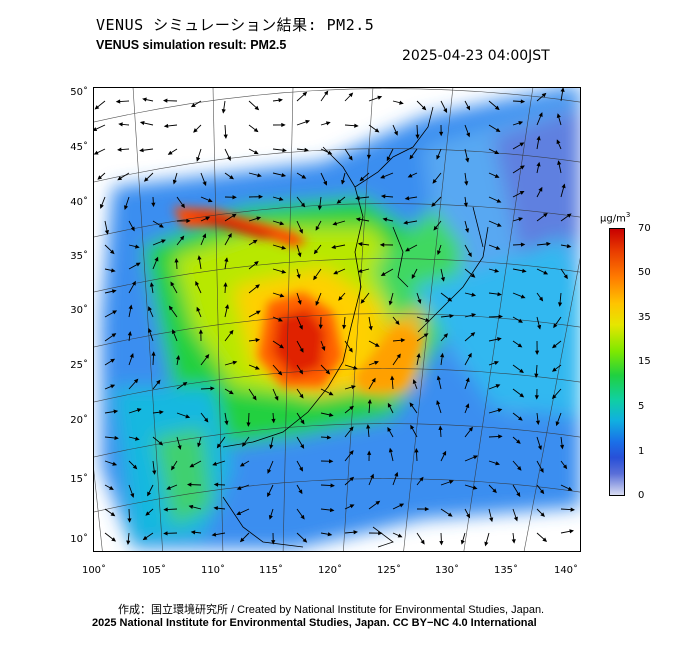  What do you see at coordinates (79, 92) in the screenshot?
I see `lat-label: 50˚` at bounding box center [79, 92].